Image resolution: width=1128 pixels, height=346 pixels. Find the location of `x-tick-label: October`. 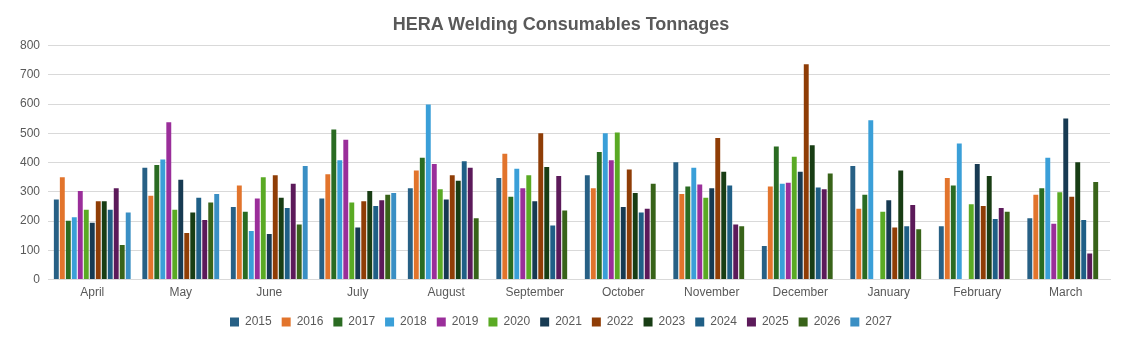

x-tick-label: October is located at coordinates (623, 292).